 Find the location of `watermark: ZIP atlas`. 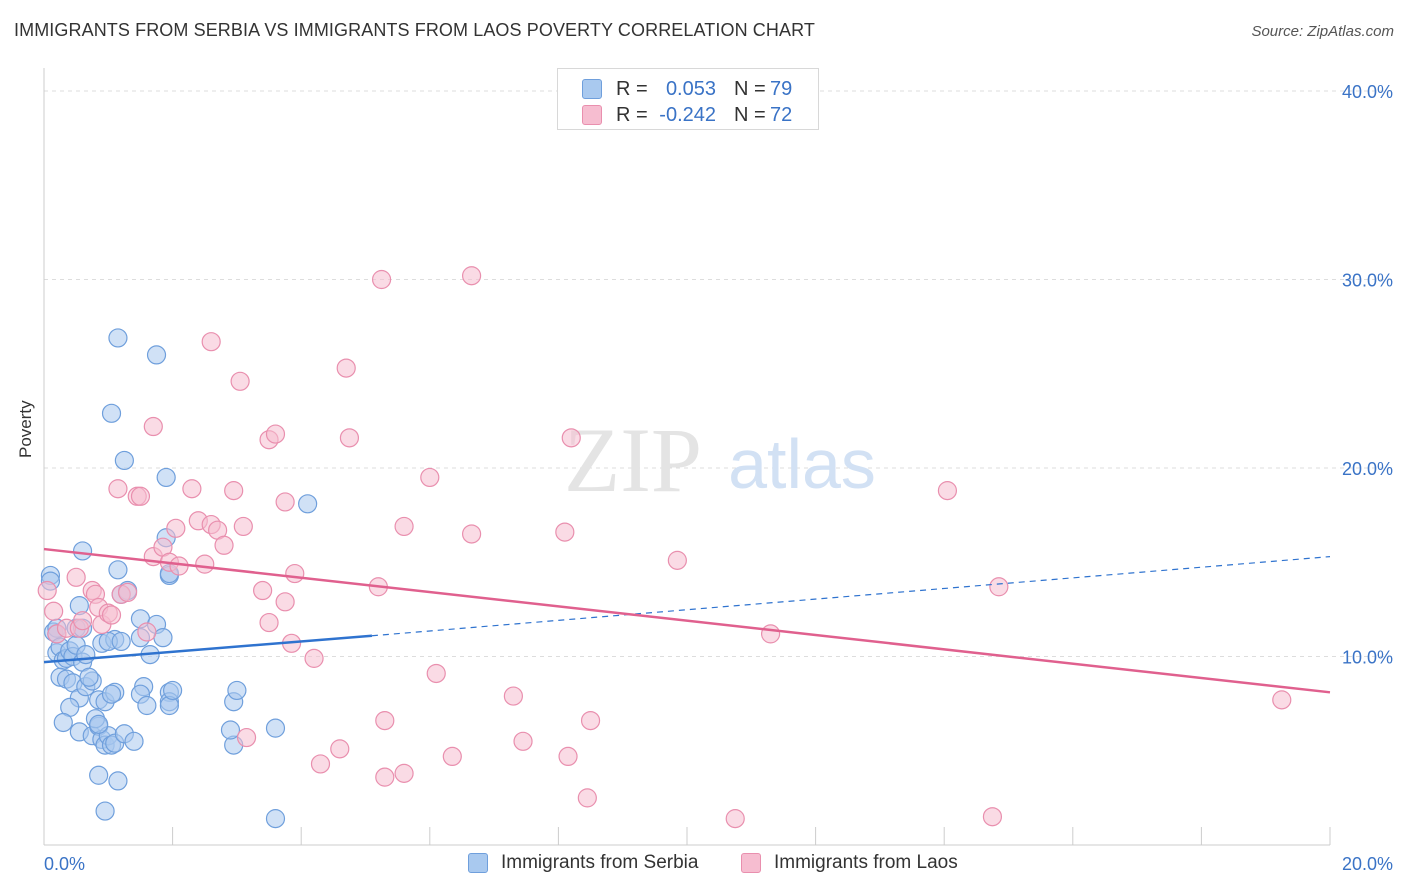

watermark: ZIP atlas is located at coordinates (720, 460).